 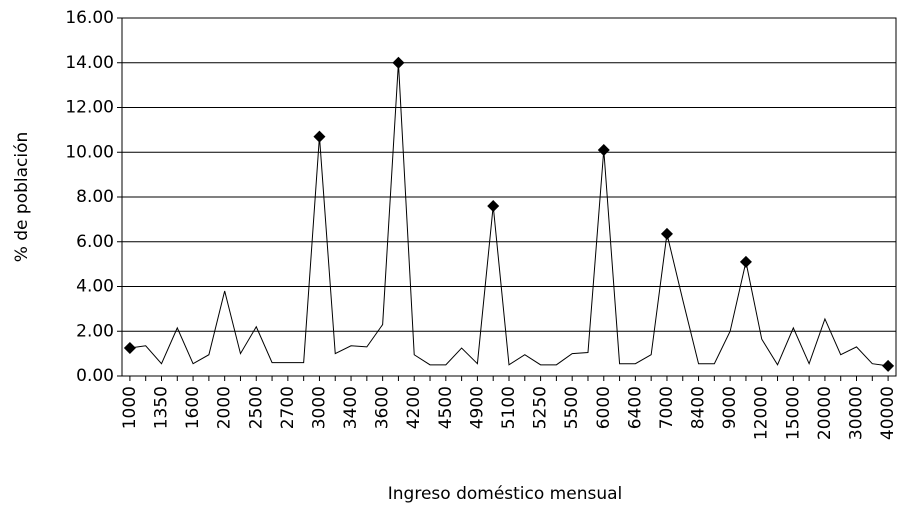 What do you see at coordinates (95, 197) in the screenshot?
I see `y-tick-label: 8.00` at bounding box center [95, 197].